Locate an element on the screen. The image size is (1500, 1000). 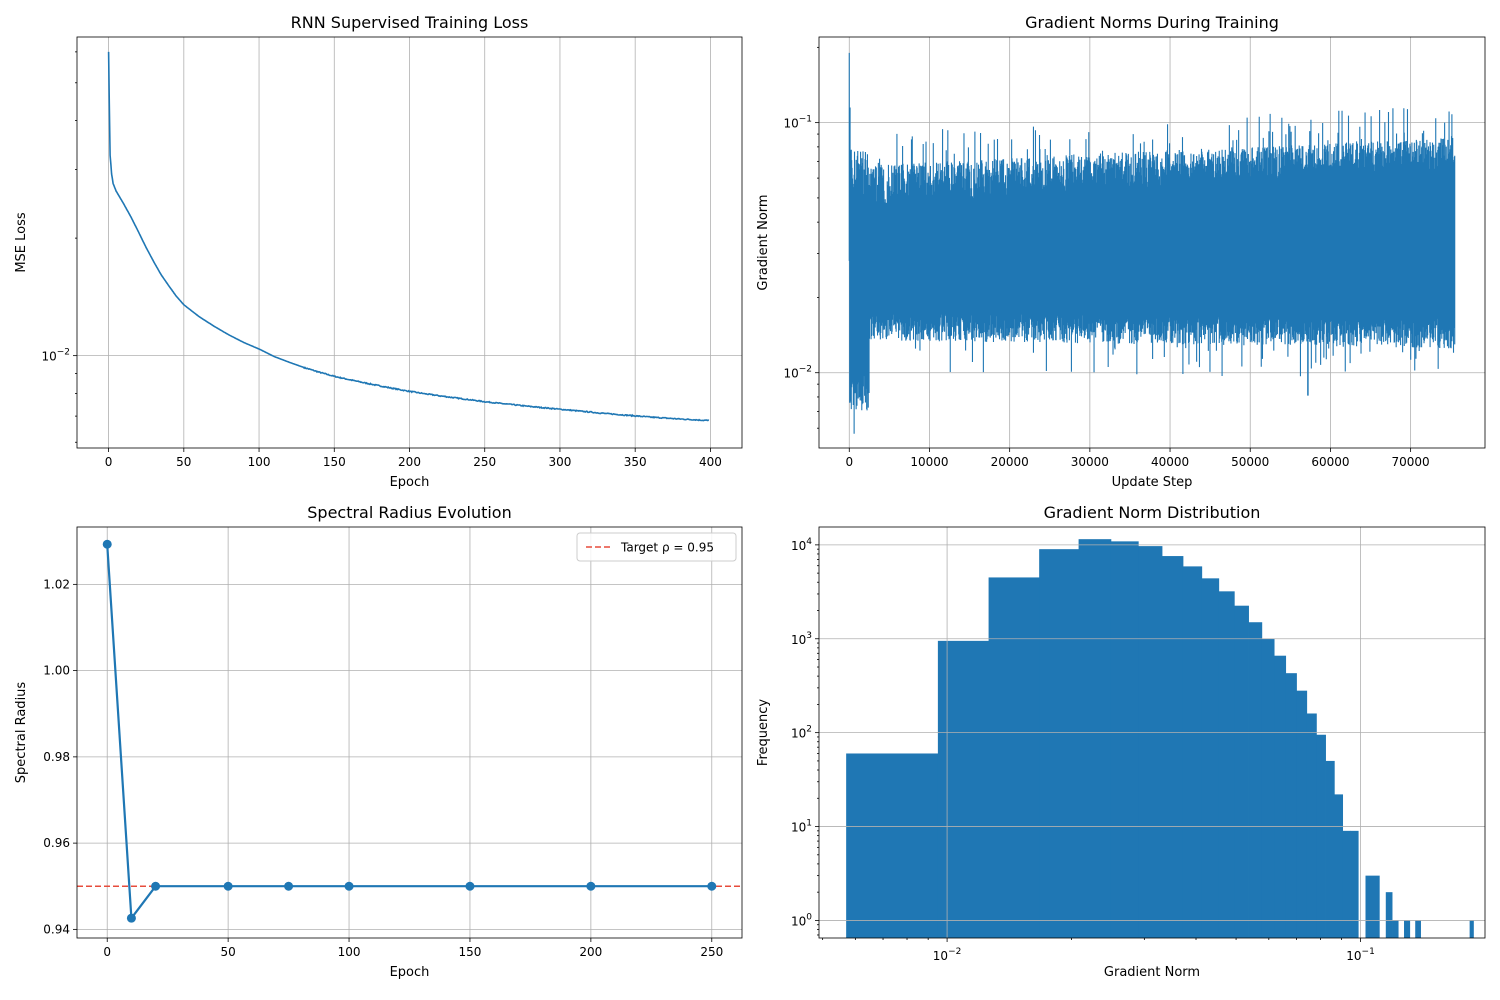
x-tick-label: 10−2 is located at coordinates (947, 955).